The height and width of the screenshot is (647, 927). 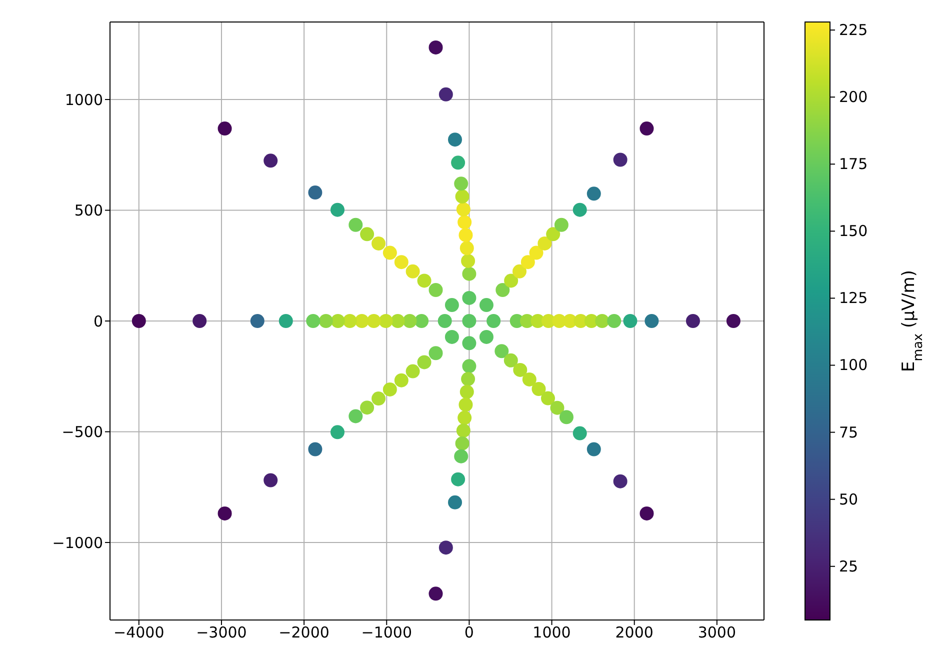 I want to click on x-tick-label: −2000, so click(x=304, y=633).